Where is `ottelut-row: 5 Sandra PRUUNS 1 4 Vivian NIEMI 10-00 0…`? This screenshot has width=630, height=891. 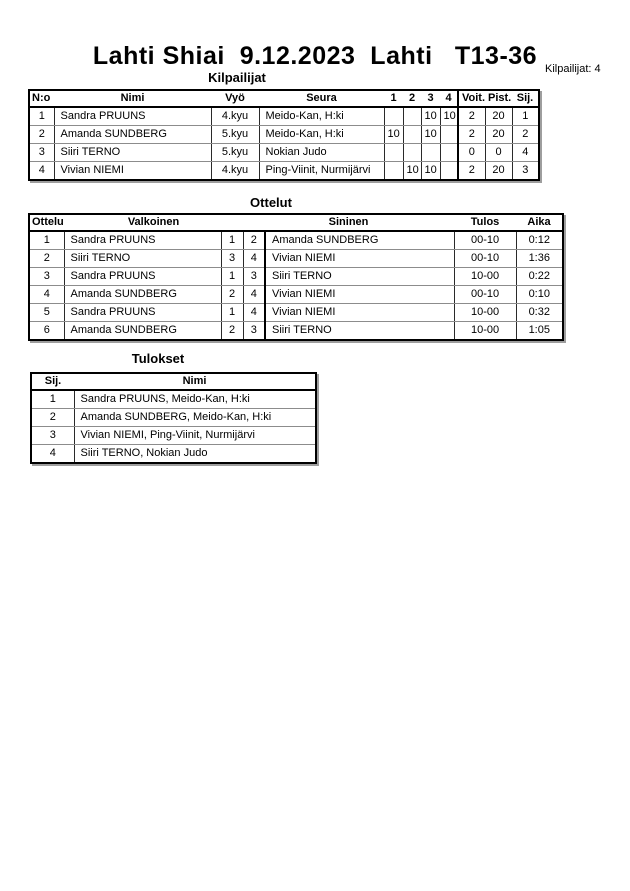 ottelut-row: 5 Sandra PRUUNS 1 4 Vivian NIEMI 10-00 0… is located at coordinates (296, 312).